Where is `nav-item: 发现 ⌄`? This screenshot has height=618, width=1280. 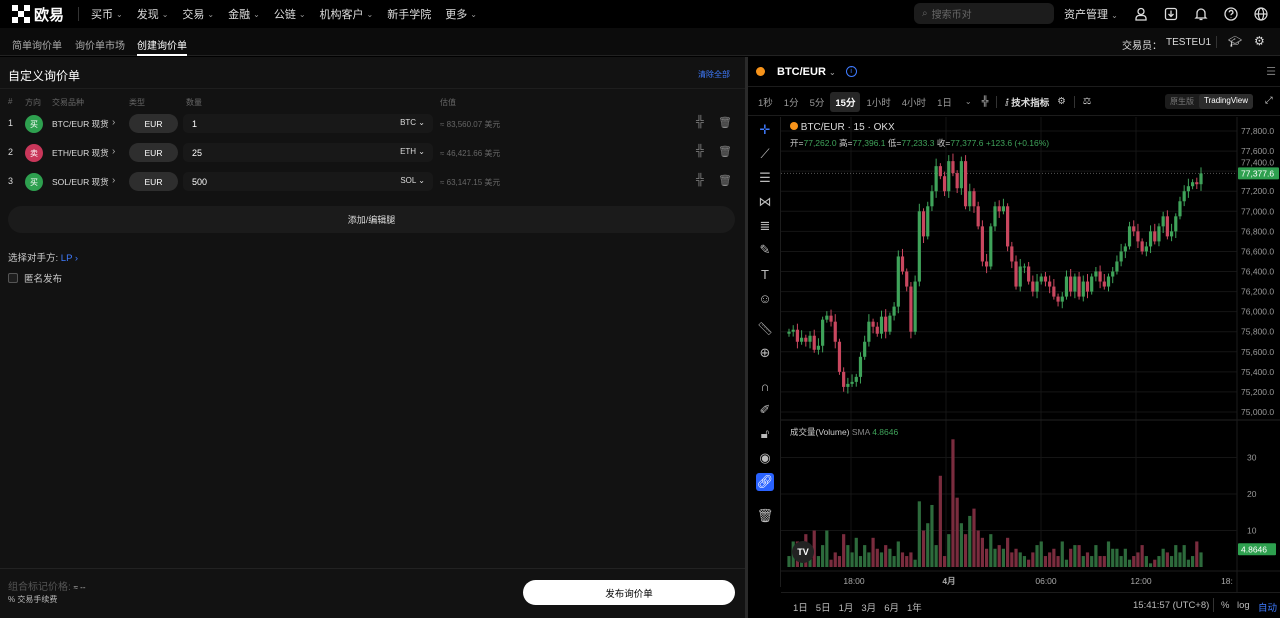 nav-item: 发现 ⌄ is located at coordinates (153, 14).